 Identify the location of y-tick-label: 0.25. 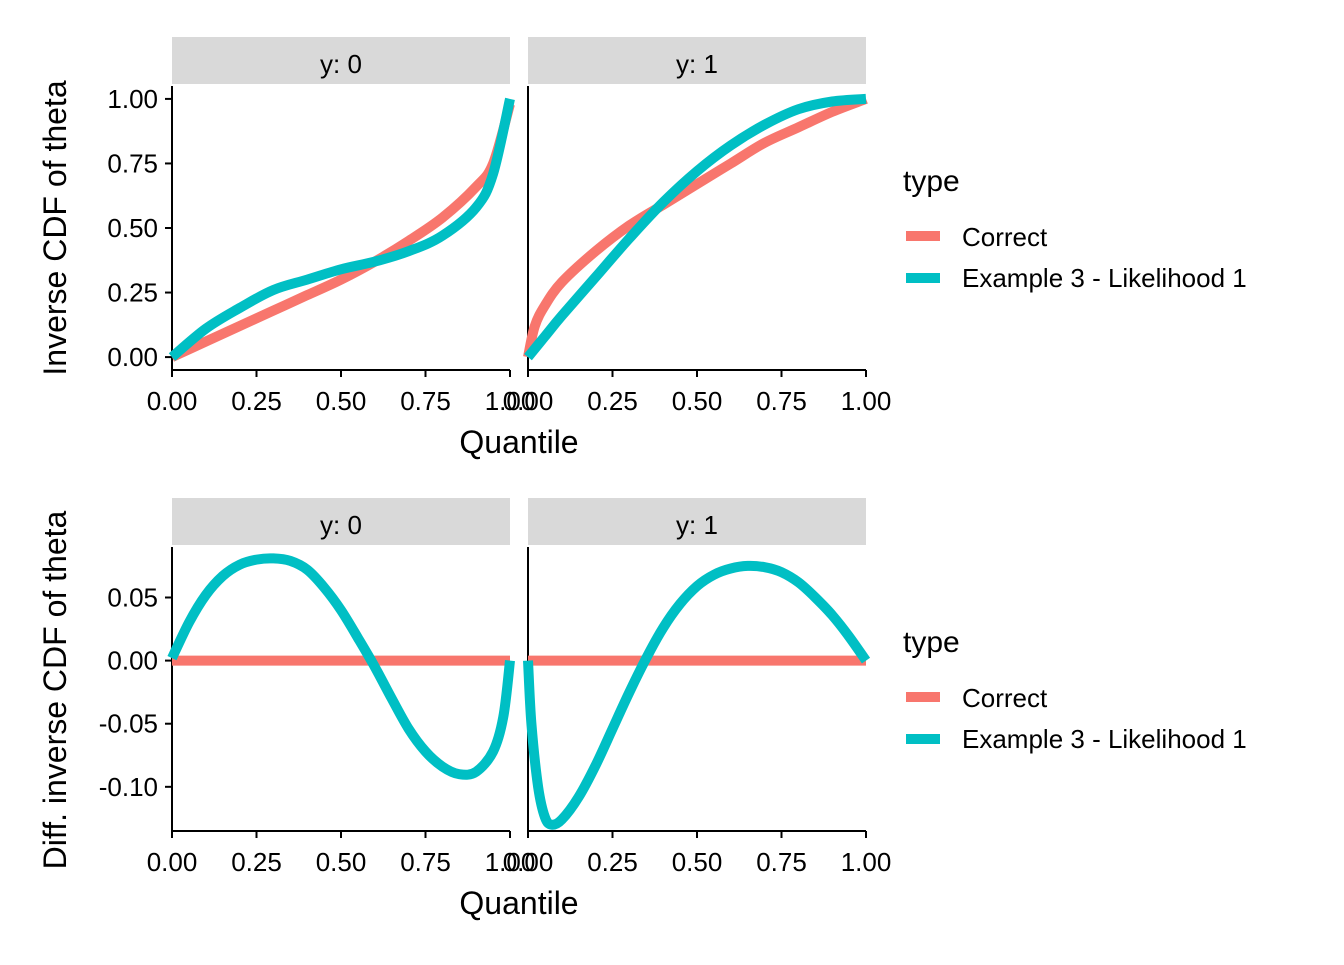
(132, 293).